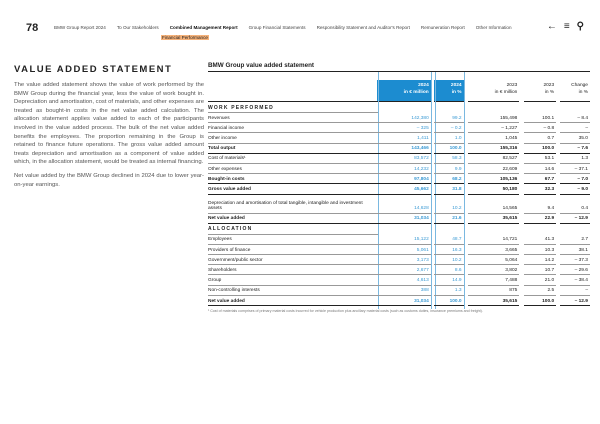  I want to click on cell-value: 3,665, so click(493, 250).